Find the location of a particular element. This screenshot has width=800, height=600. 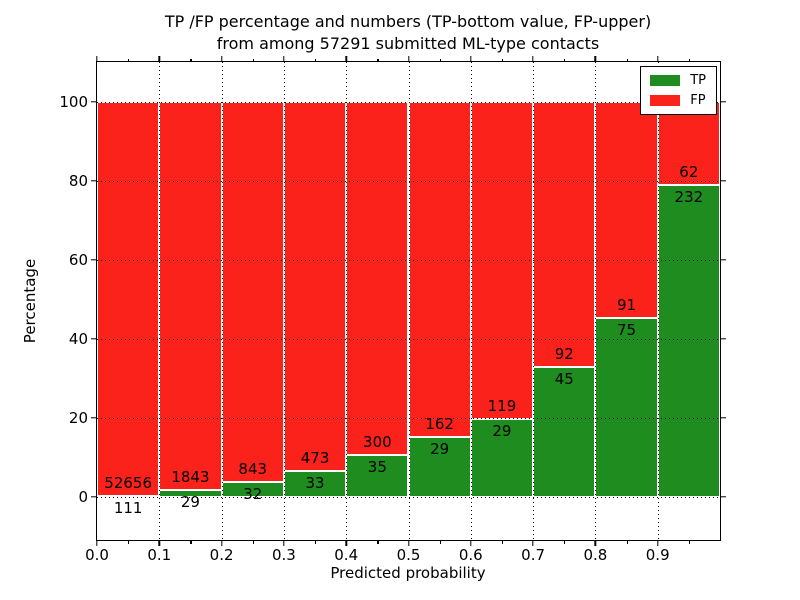

bar-fp-count-label: 473 is located at coordinates (315, 457).